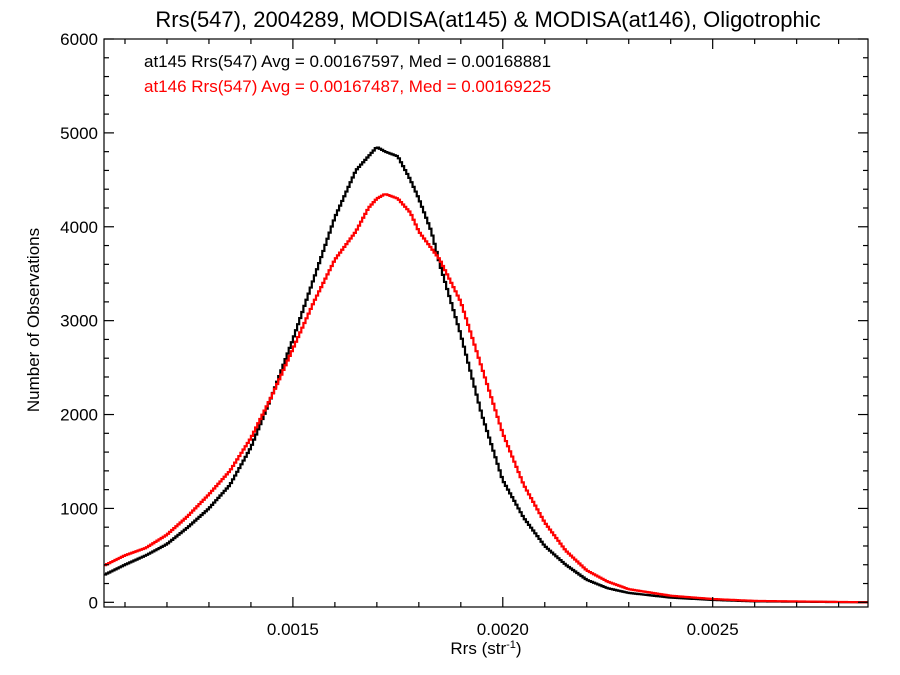 The height and width of the screenshot is (675, 900). I want to click on y-tick-label: 0, so click(93, 602).